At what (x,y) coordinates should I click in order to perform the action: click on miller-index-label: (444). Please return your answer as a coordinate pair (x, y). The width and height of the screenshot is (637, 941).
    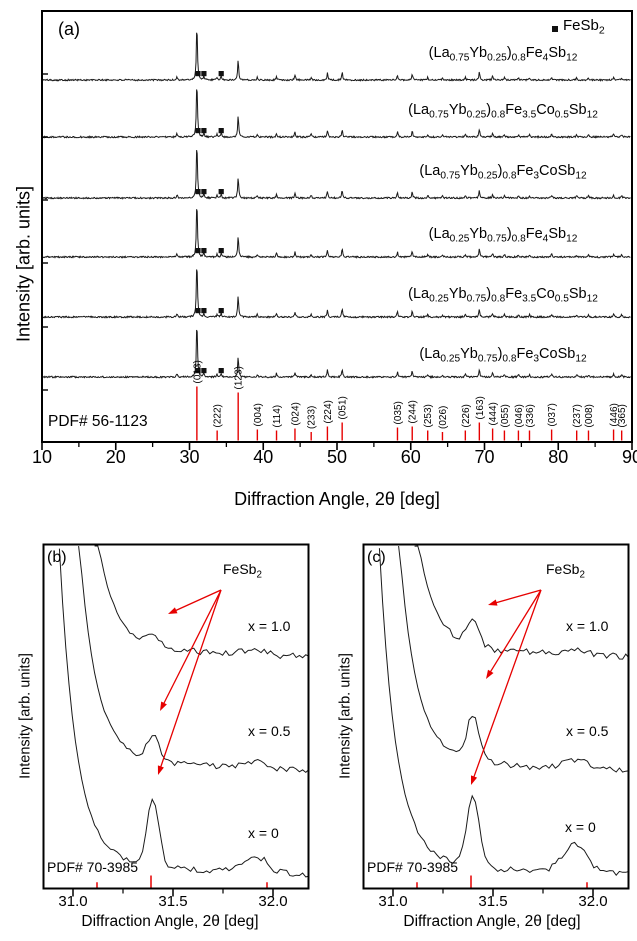
    Looking at the image, I should click on (493, 413).